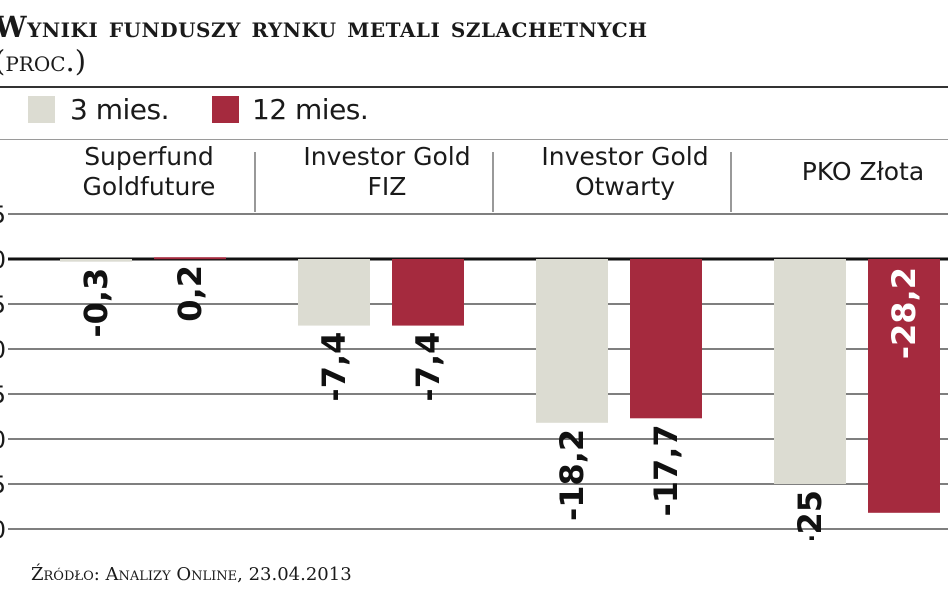 The height and width of the screenshot is (593, 948). Describe the element at coordinates (474, 87) in the screenshot. I see `title-divider` at that location.